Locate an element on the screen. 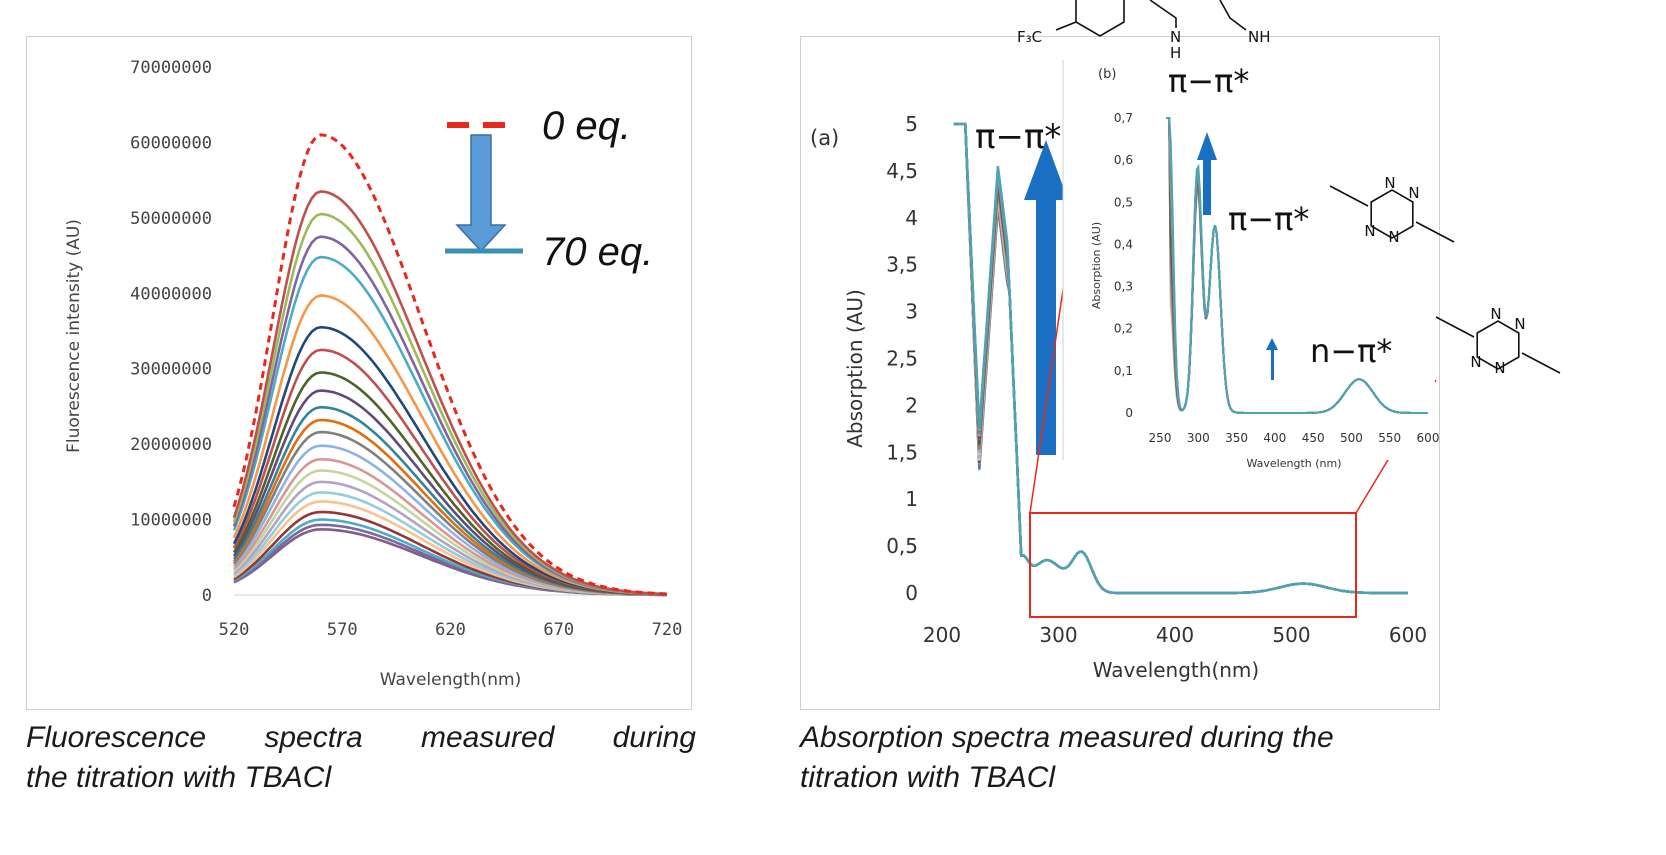  inset-x-tick-label: 400 is located at coordinates (1274, 438).